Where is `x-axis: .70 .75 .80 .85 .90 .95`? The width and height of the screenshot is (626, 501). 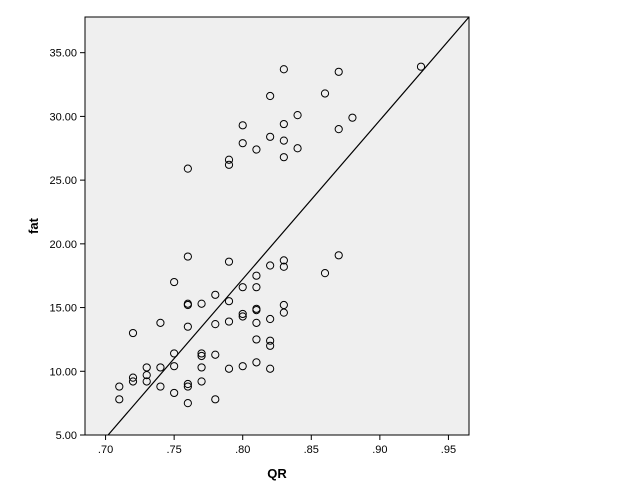
x-axis: .70 .75 .80 .85 .90 .95 is located at coordinates (277, 445).